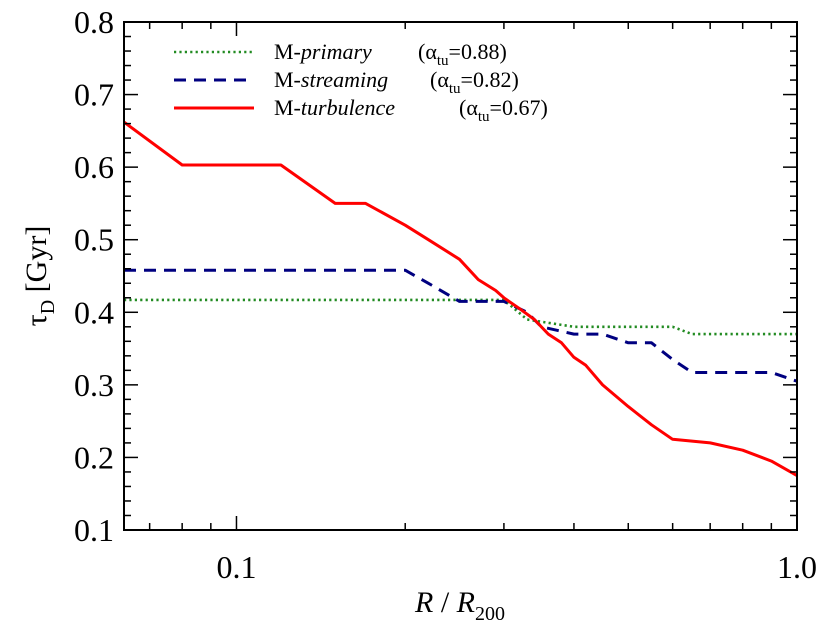 The image size is (830, 623). What do you see at coordinates (797, 567) in the screenshot?
I see `x-tick-label: 1.0` at bounding box center [797, 567].